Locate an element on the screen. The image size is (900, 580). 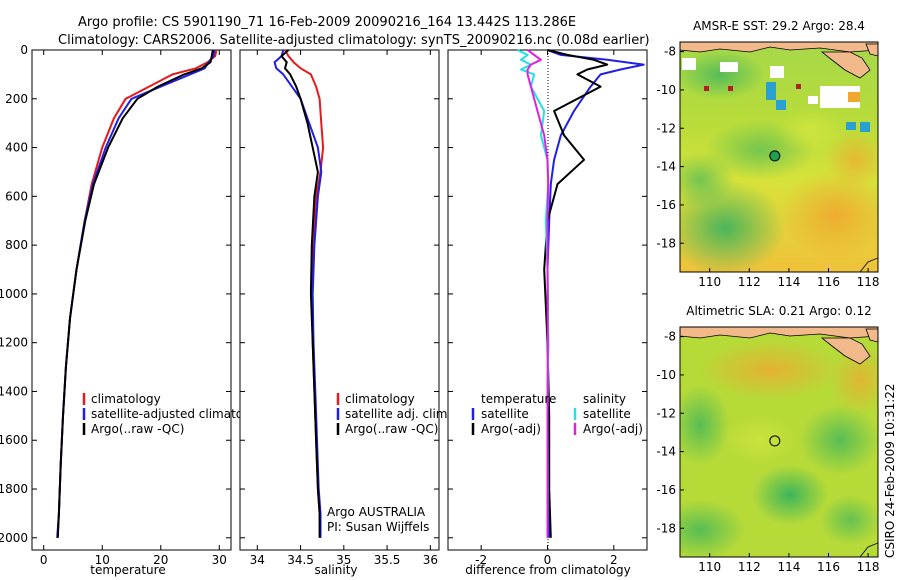
y-tick-label: 400 is located at coordinates (16, 148).